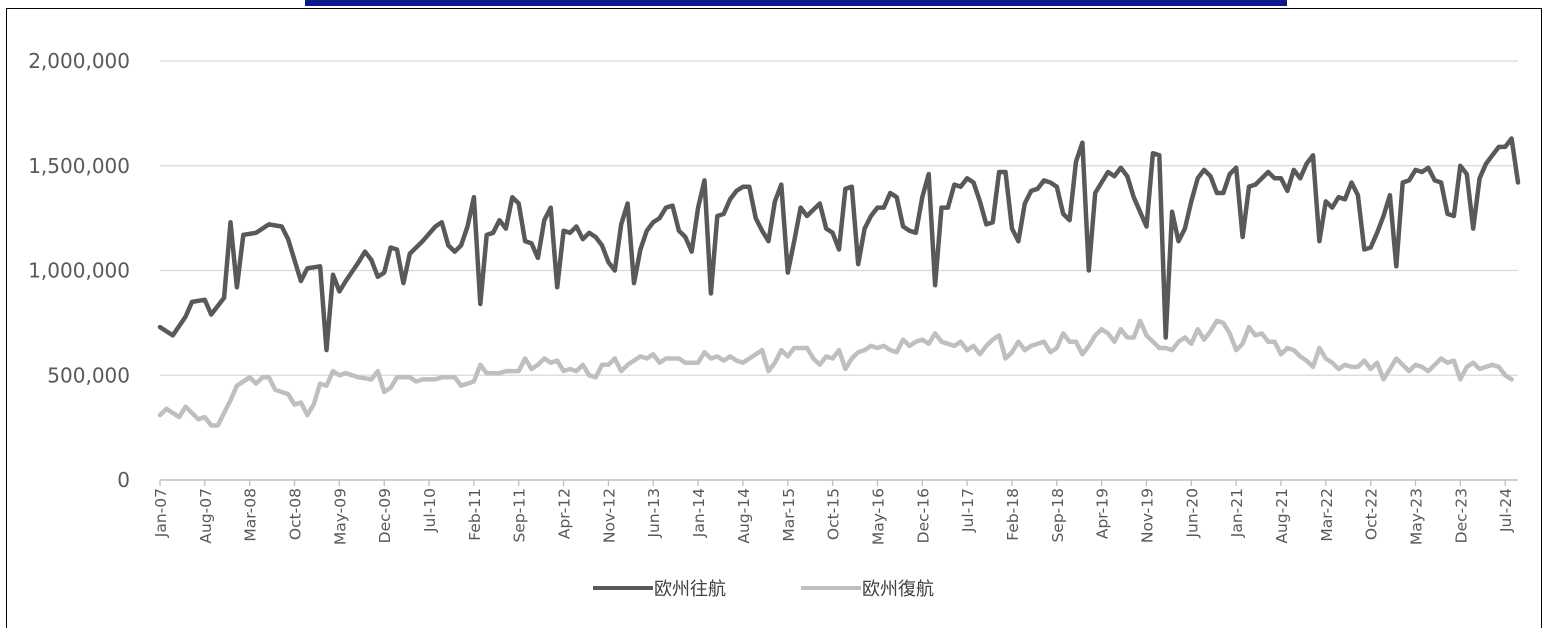  What do you see at coordinates (690, 589) in the screenshot?
I see `legend-label-outbound: 欧州往航` at bounding box center [690, 589].